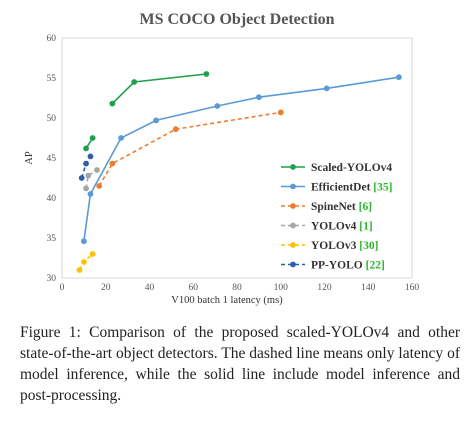 The image size is (474, 426). I want to click on legend-entry: Scaled-YOLOv4, so click(336, 168).